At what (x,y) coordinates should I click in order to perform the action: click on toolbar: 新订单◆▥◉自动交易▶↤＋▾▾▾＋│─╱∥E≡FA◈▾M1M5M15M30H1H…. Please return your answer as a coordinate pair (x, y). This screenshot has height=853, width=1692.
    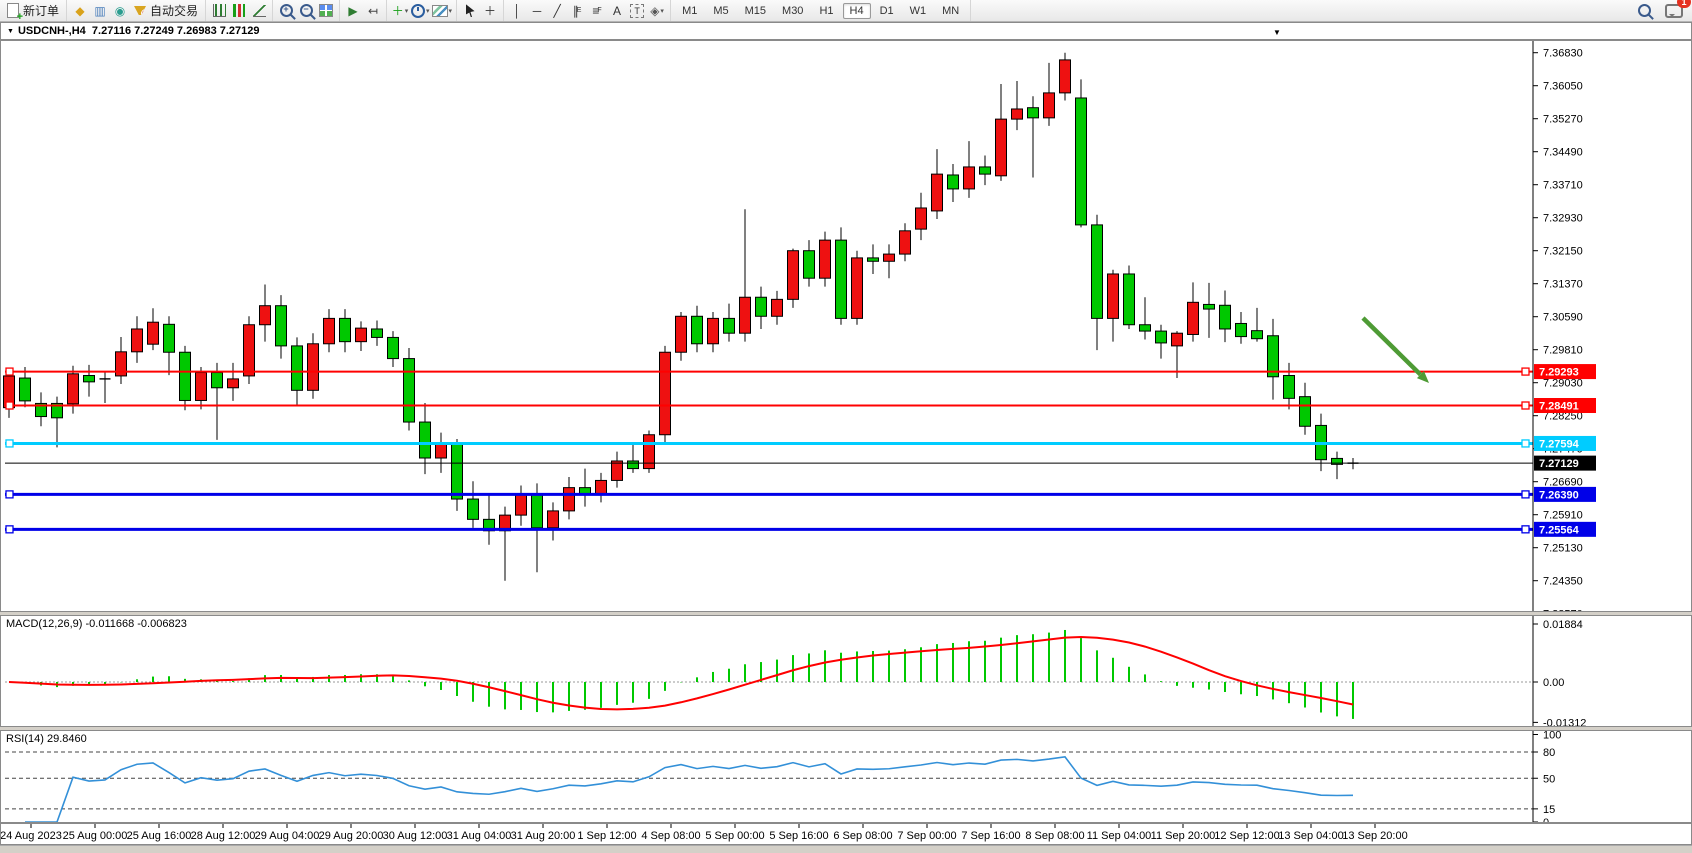
    Looking at the image, I should click on (846, 11).